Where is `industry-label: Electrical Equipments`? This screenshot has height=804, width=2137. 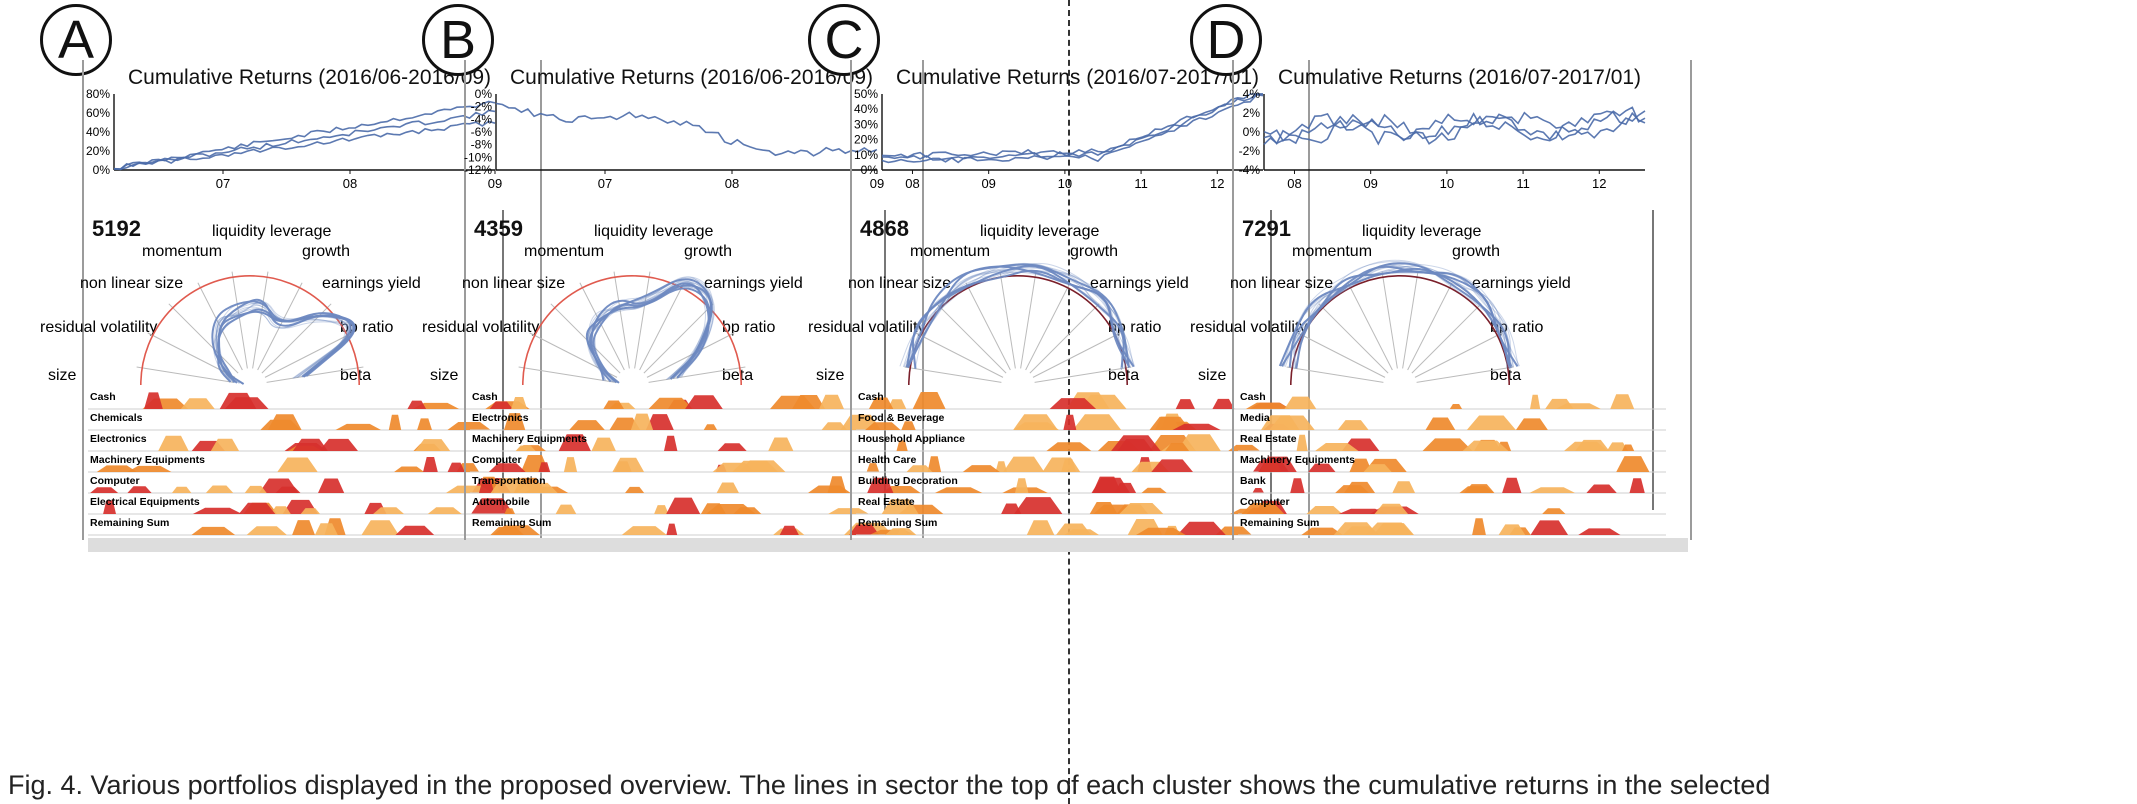 industry-label: Electrical Equipments is located at coordinates (145, 502).